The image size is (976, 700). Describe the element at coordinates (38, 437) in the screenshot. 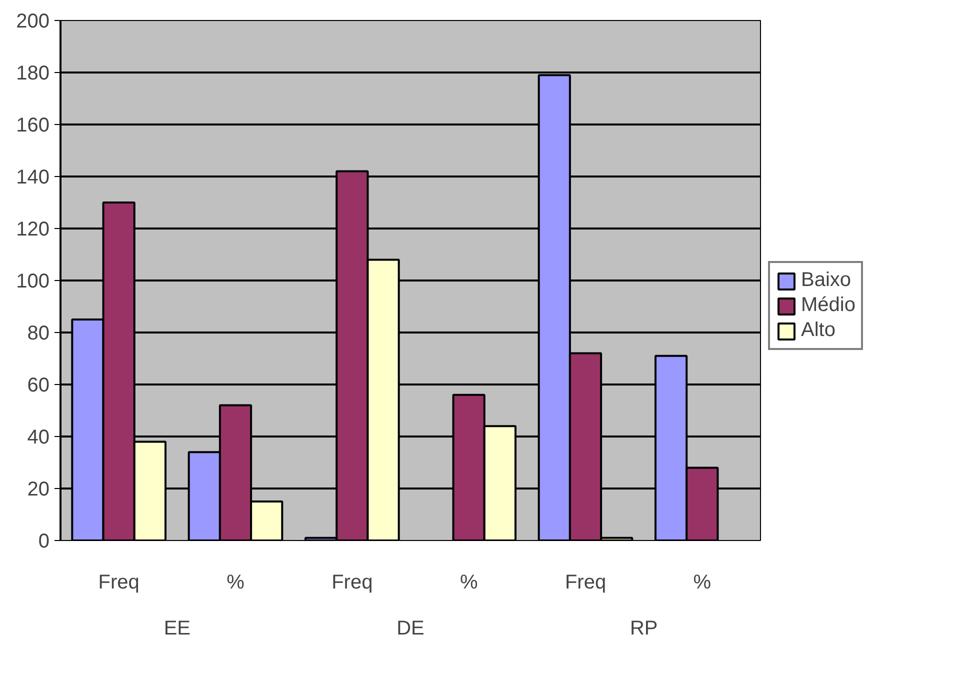

I see `y-tick-label: 40` at that location.